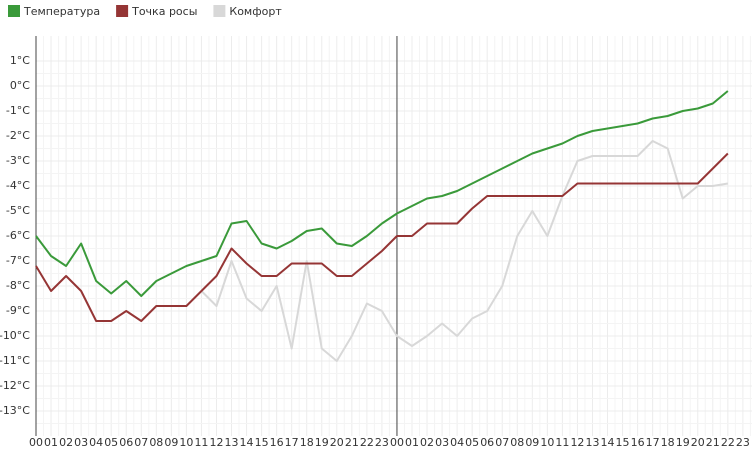  What do you see at coordinates (18, 235) in the screenshot?
I see `y-tick-label: -6°C` at bounding box center [18, 235].